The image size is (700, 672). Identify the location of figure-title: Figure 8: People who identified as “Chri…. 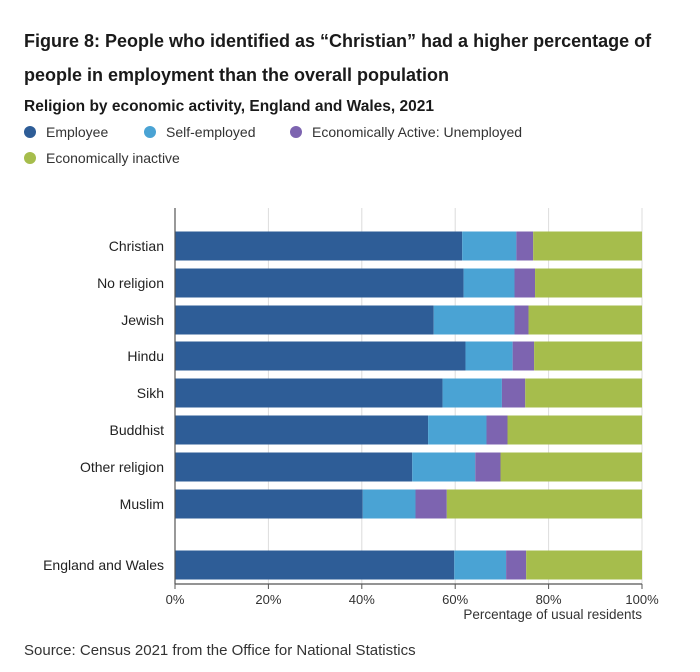
(338, 58).